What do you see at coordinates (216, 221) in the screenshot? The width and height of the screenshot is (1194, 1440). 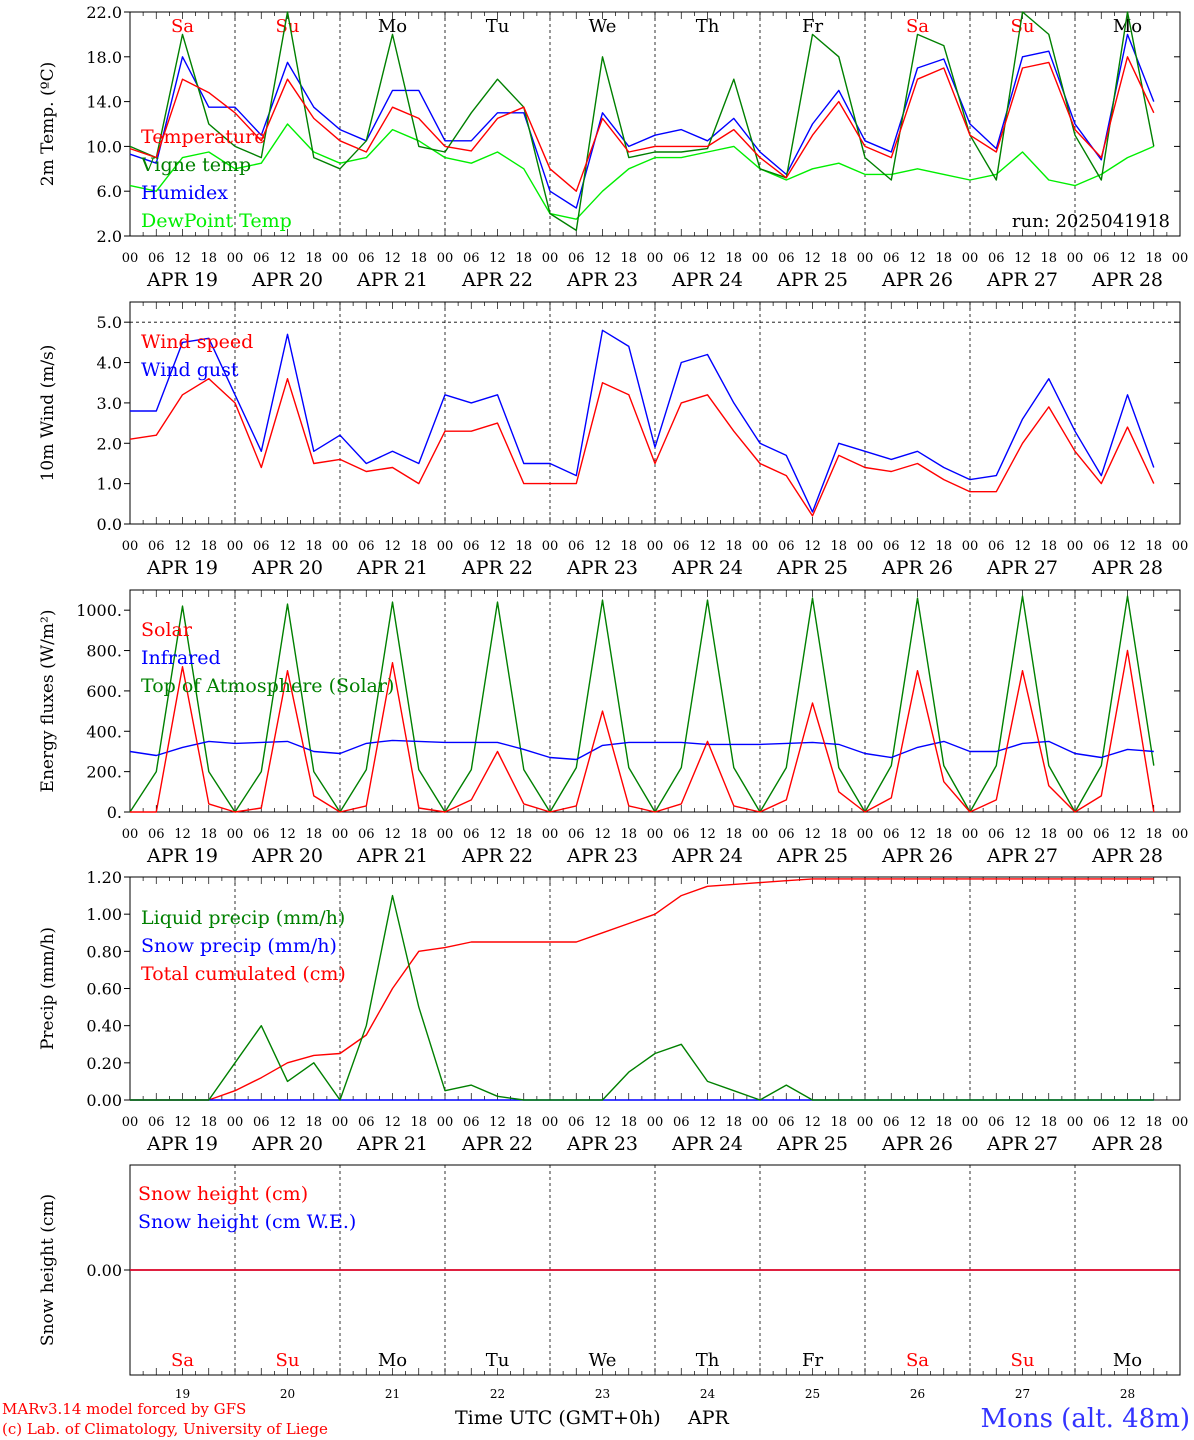 I see `legend-entry: DewPoint Temp` at bounding box center [216, 221].